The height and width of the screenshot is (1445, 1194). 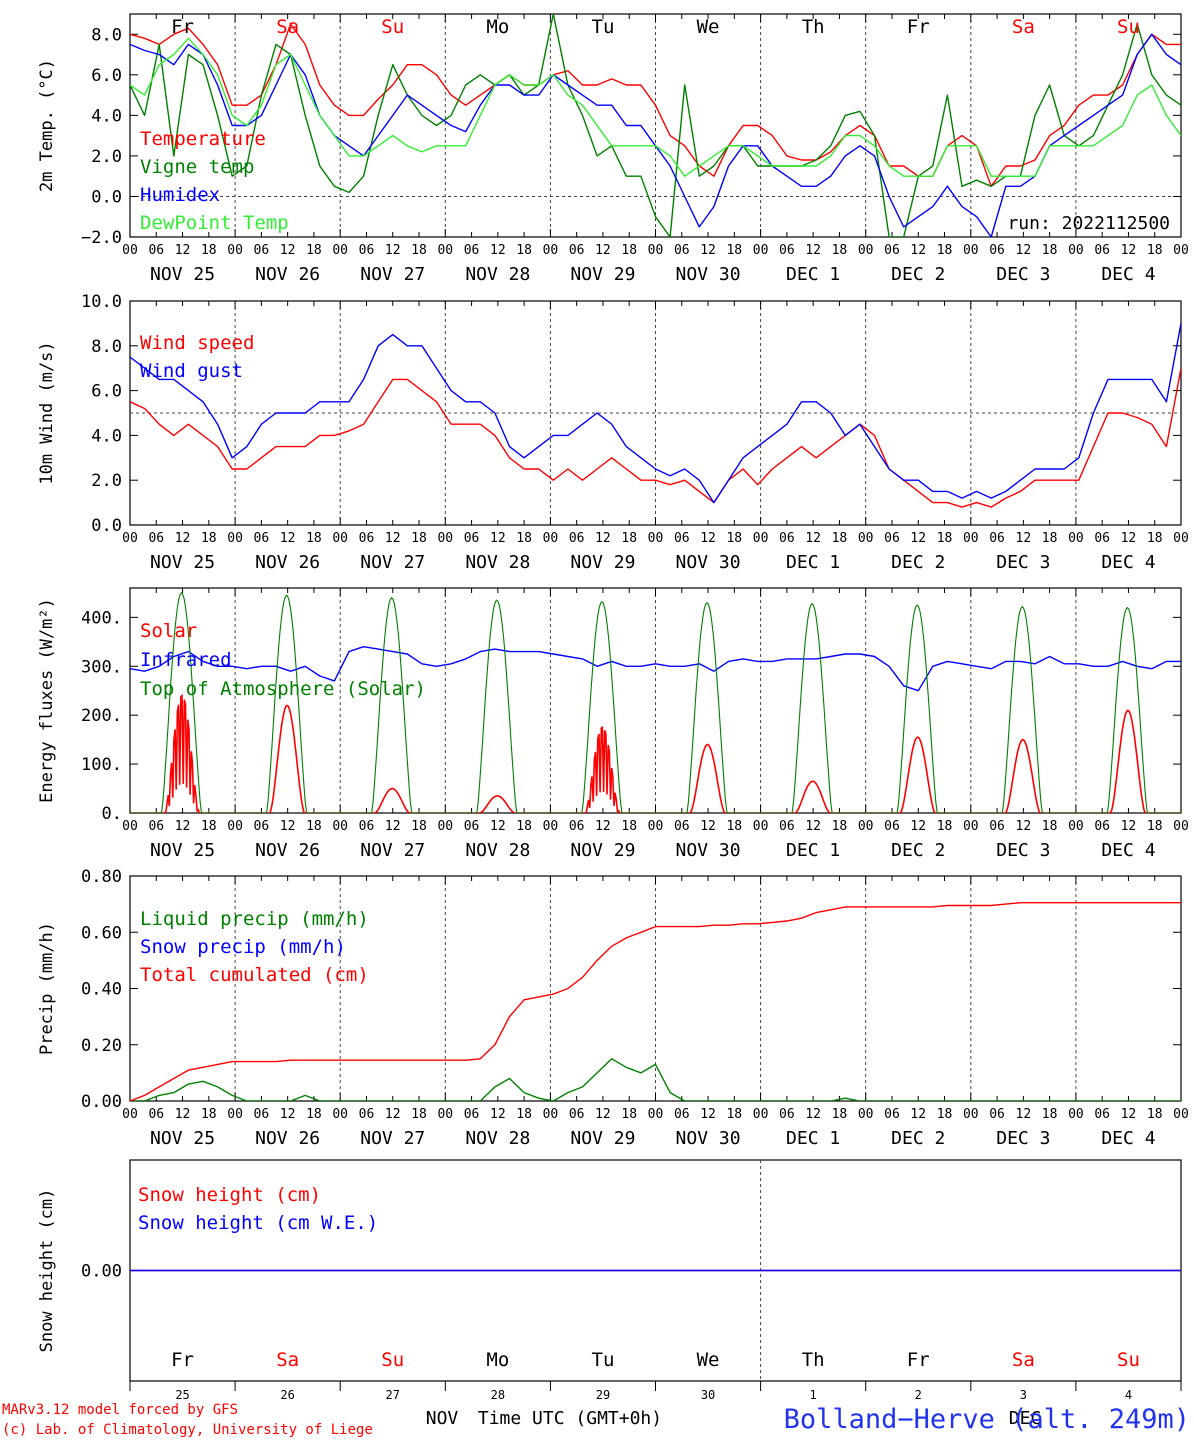 I want to click on series-vigne-temp, so click(x=655, y=125).